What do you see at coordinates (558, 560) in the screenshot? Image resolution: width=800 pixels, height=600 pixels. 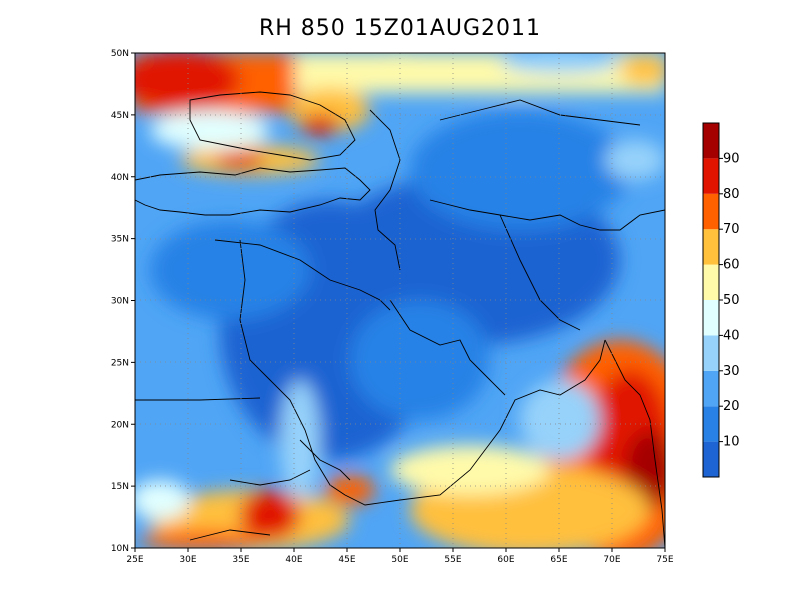 I see `x-tick-label: 65E` at bounding box center [558, 560].